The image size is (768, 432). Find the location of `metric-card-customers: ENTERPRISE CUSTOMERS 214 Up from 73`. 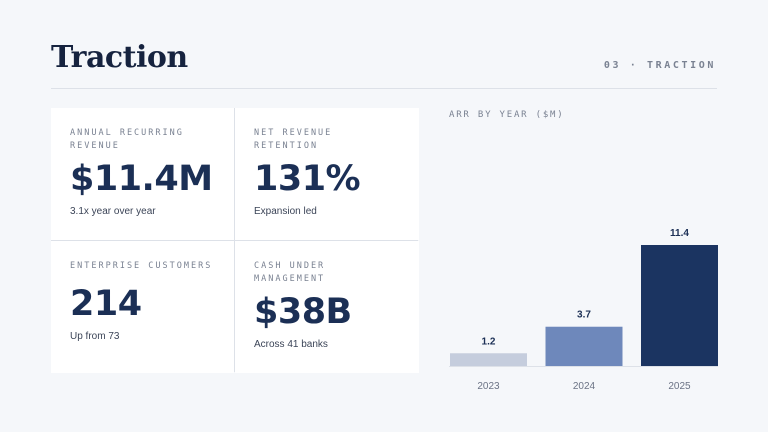

metric-card-customers: ENTERPRISE CUSTOMERS 214 Up from 73 is located at coordinates (142, 307).